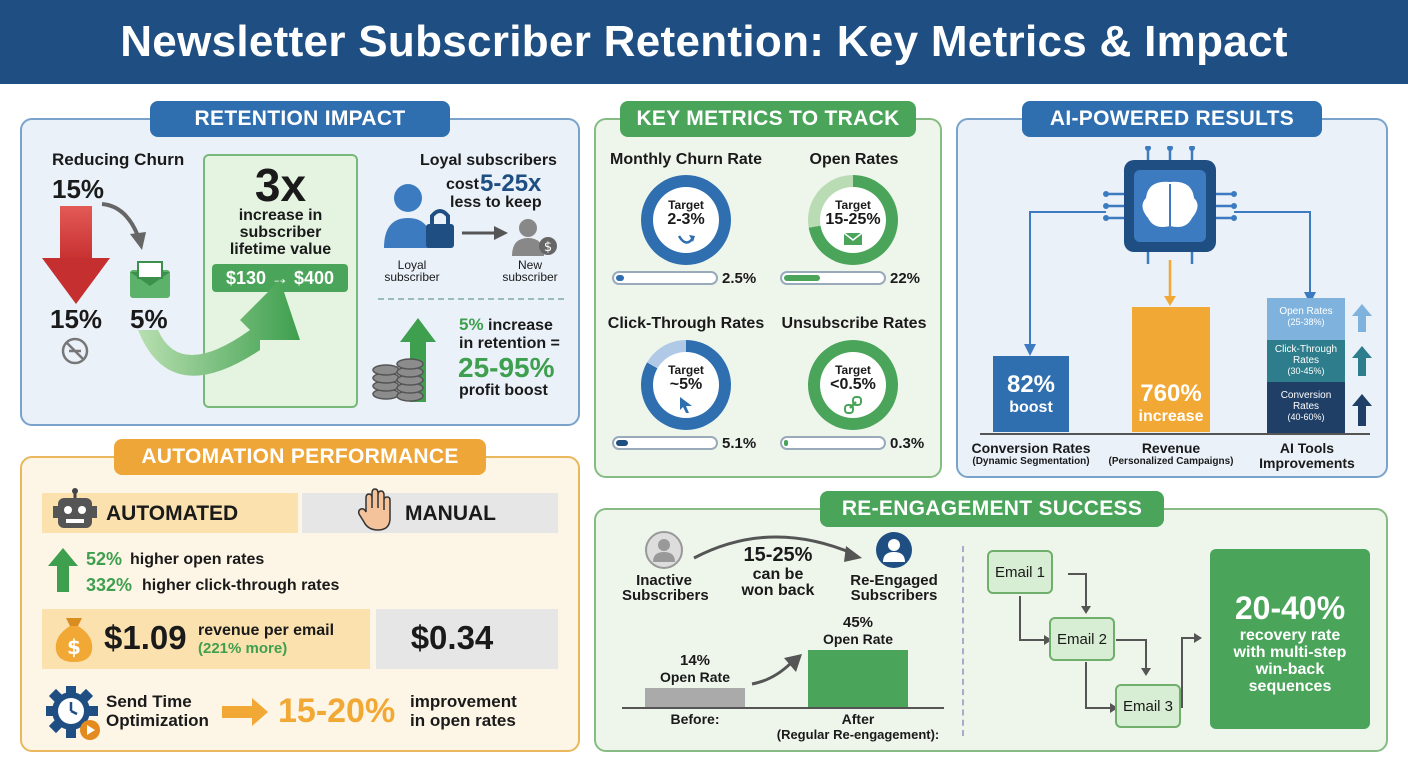 Image resolution: width=1408 pixels, height=768 pixels. What do you see at coordinates (963, 641) in the screenshot?
I see `reengage-divider` at bounding box center [963, 641].